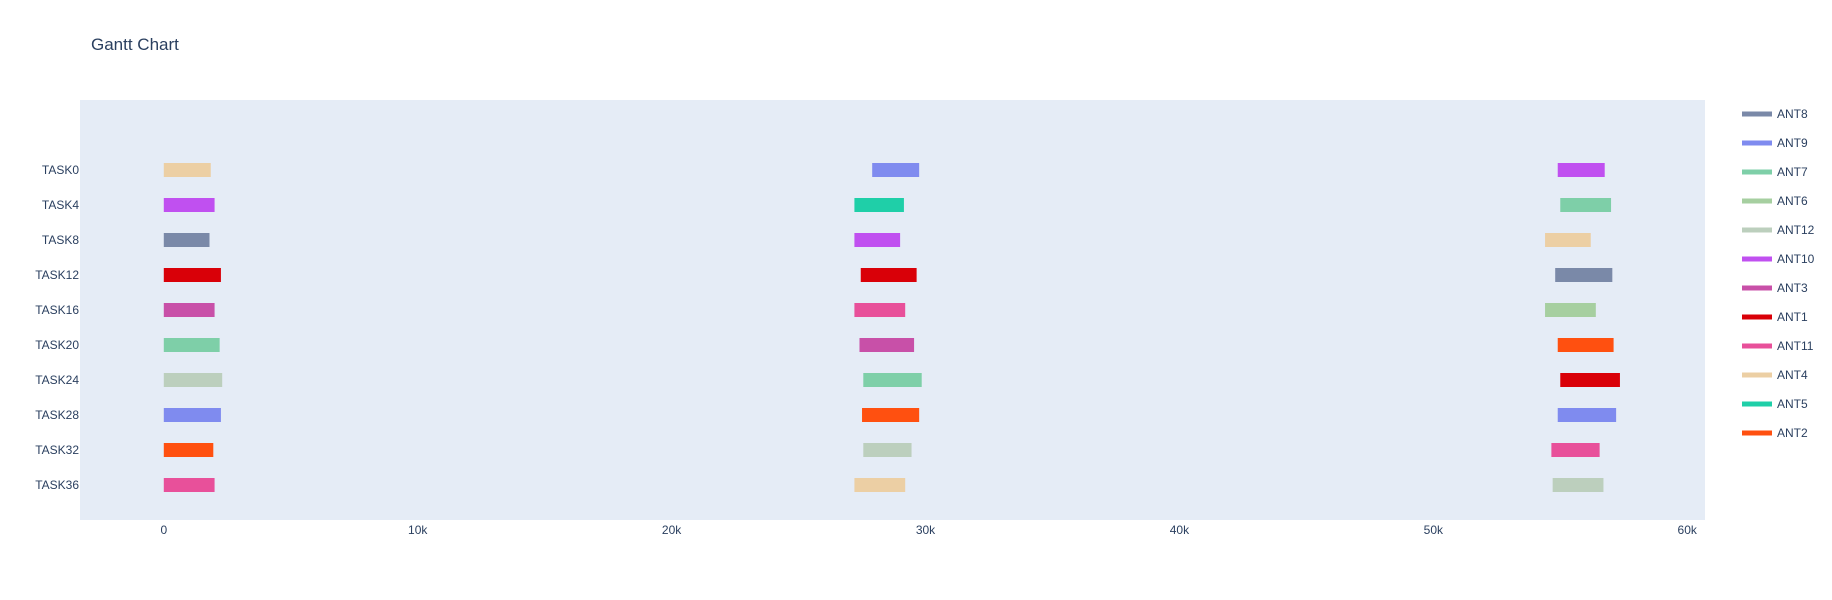  What do you see at coordinates (57, 415) in the screenshot?
I see `y-tick-label: TASK28` at bounding box center [57, 415].